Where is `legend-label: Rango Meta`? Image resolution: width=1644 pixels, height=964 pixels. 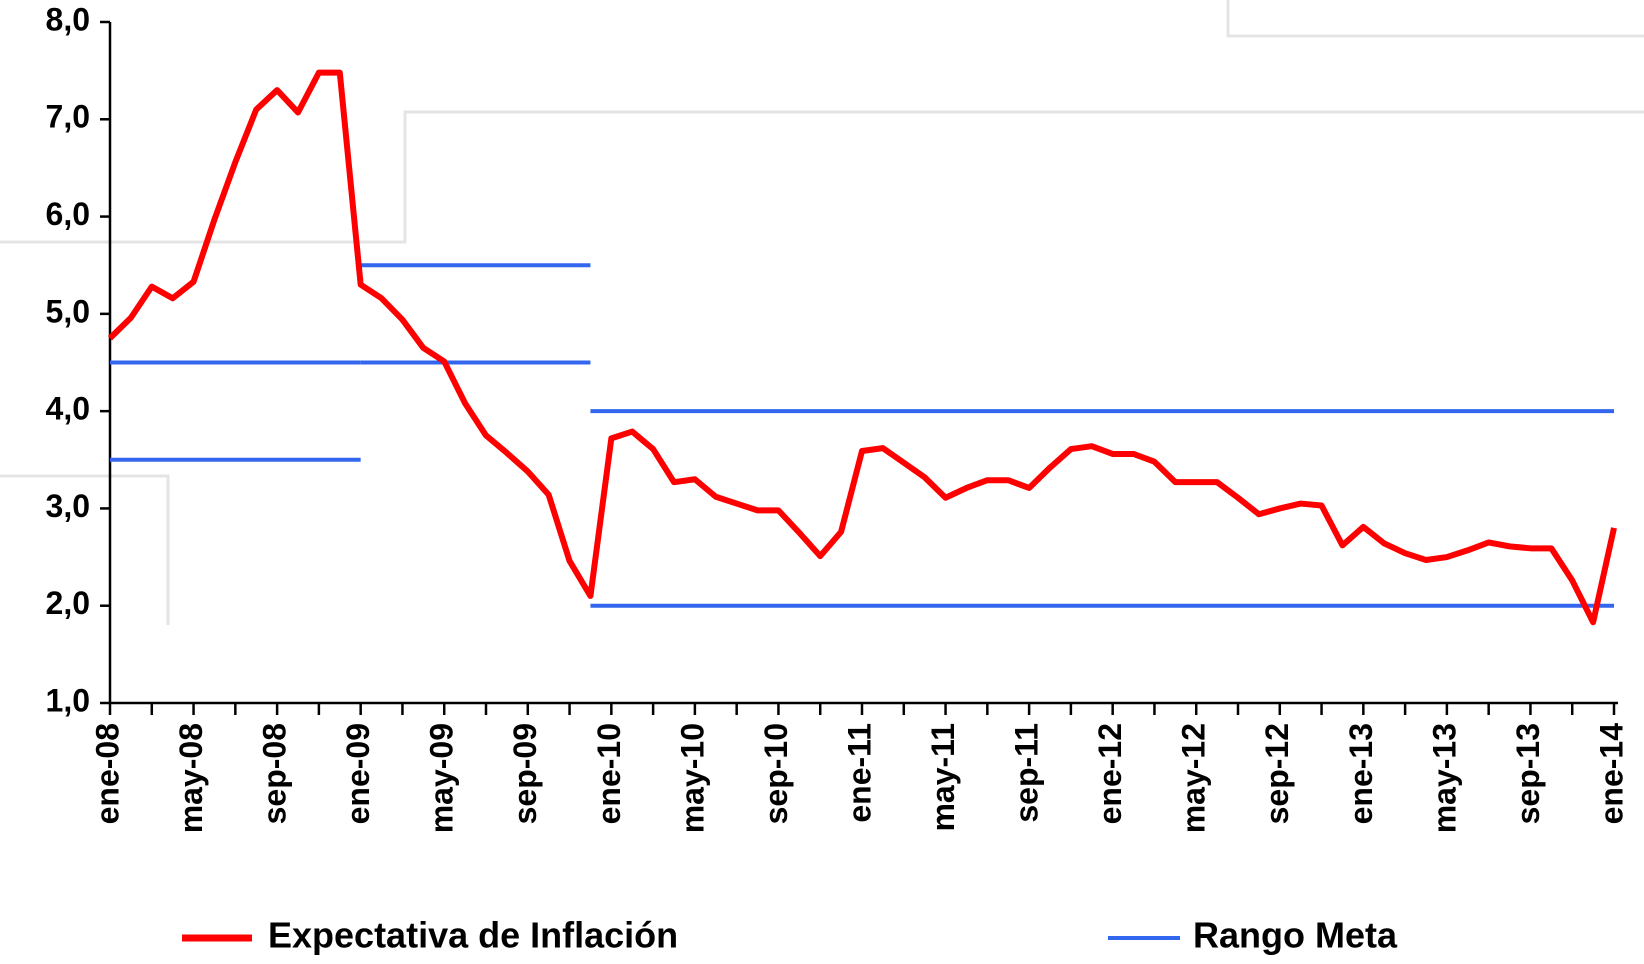
legend-label: Rango Meta is located at coordinates (1295, 935).